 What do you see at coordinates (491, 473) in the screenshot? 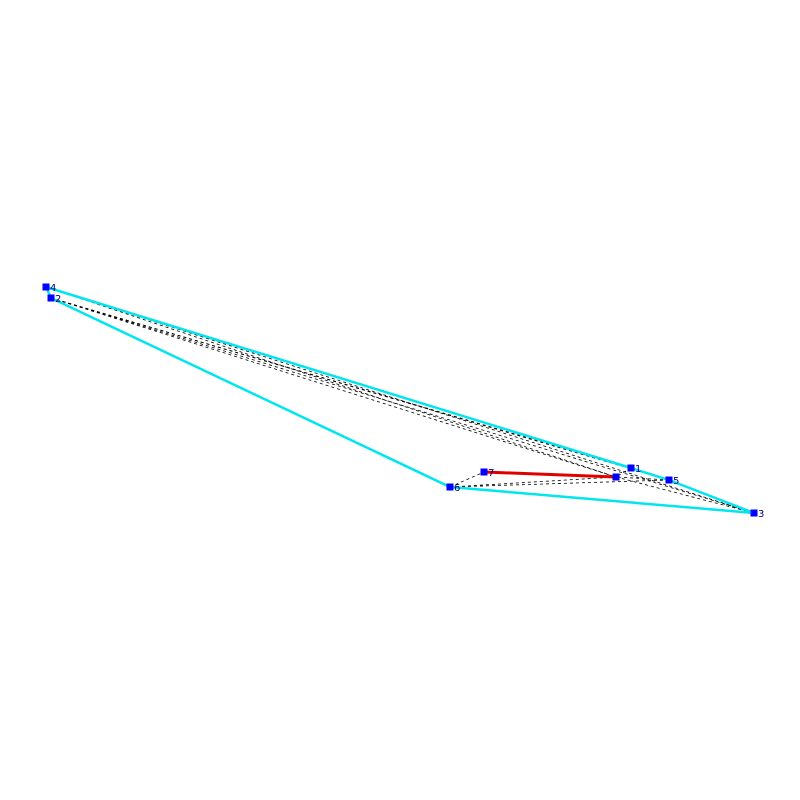
I see `node-label: 7` at bounding box center [491, 473].